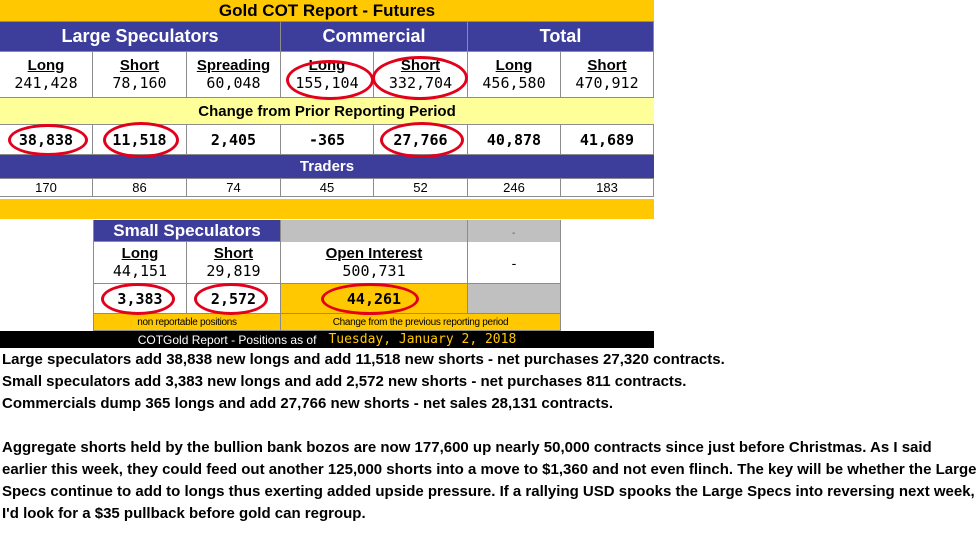 This screenshot has height=539, width=980. What do you see at coordinates (514, 140) in the screenshot?
I see `change-total-long: 40,878` at bounding box center [514, 140].